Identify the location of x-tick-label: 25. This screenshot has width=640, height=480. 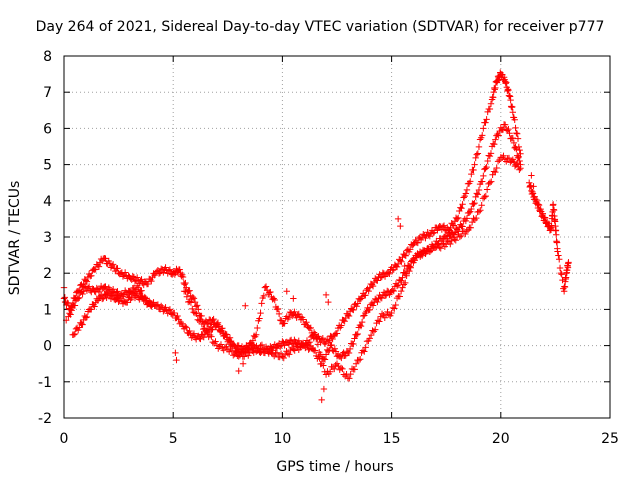
(610, 439).